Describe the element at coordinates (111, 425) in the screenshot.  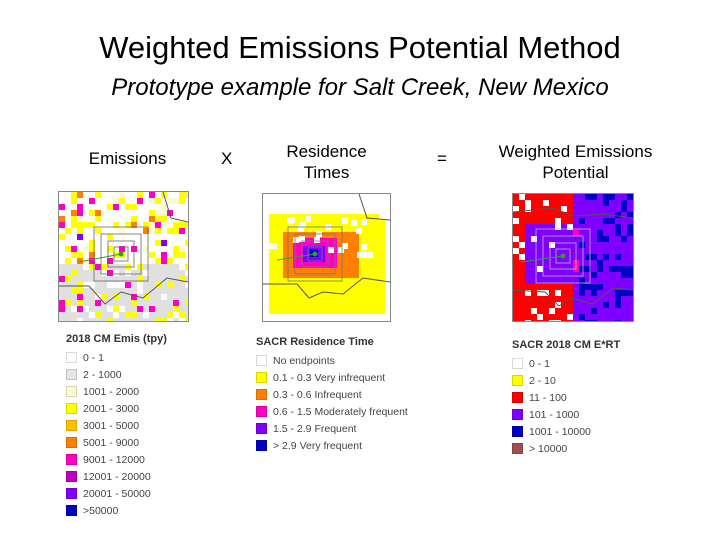
I see `legend-label: 3001 - 5000` at that location.